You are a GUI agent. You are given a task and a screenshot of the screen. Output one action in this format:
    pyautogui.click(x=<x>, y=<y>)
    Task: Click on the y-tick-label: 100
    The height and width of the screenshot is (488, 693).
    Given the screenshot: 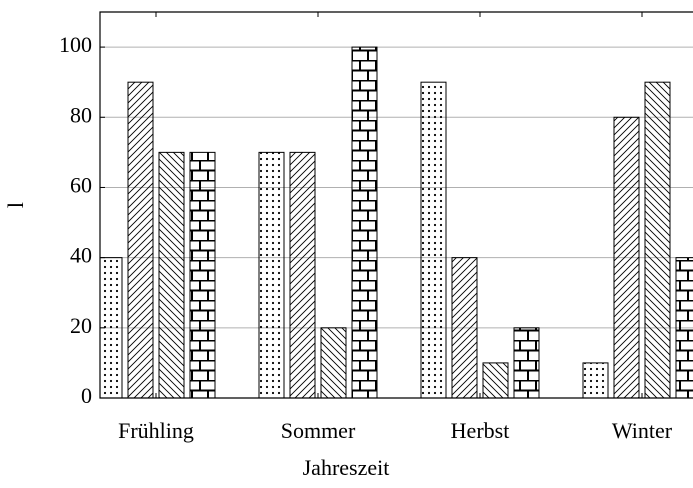 What is the action you would take?
    pyautogui.click(x=75, y=44)
    